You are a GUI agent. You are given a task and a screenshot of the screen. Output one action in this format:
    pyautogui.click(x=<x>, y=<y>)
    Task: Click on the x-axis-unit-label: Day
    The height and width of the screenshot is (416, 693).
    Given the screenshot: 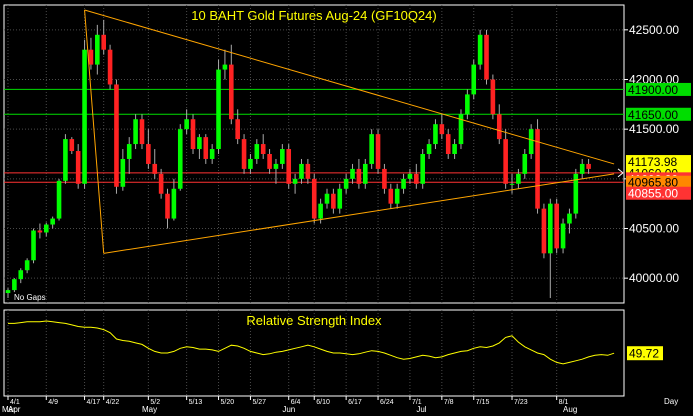 What is the action you would take?
    pyautogui.click(x=671, y=401)
    